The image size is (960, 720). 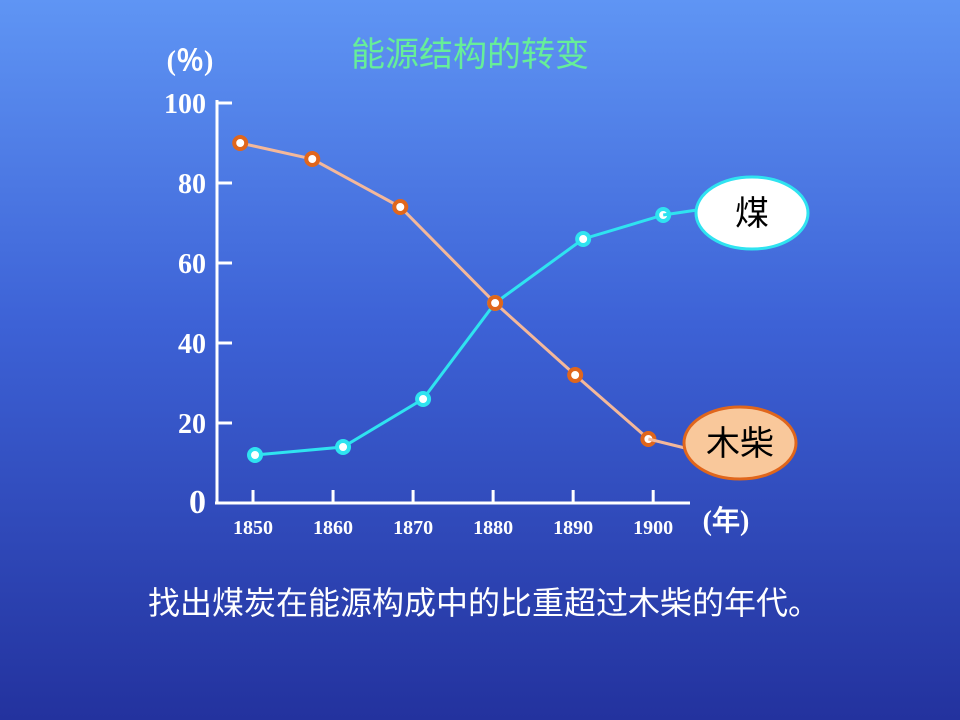 What do you see at coordinates (573, 528) in the screenshot?
I see `x-tick-label: 1890` at bounding box center [573, 528].